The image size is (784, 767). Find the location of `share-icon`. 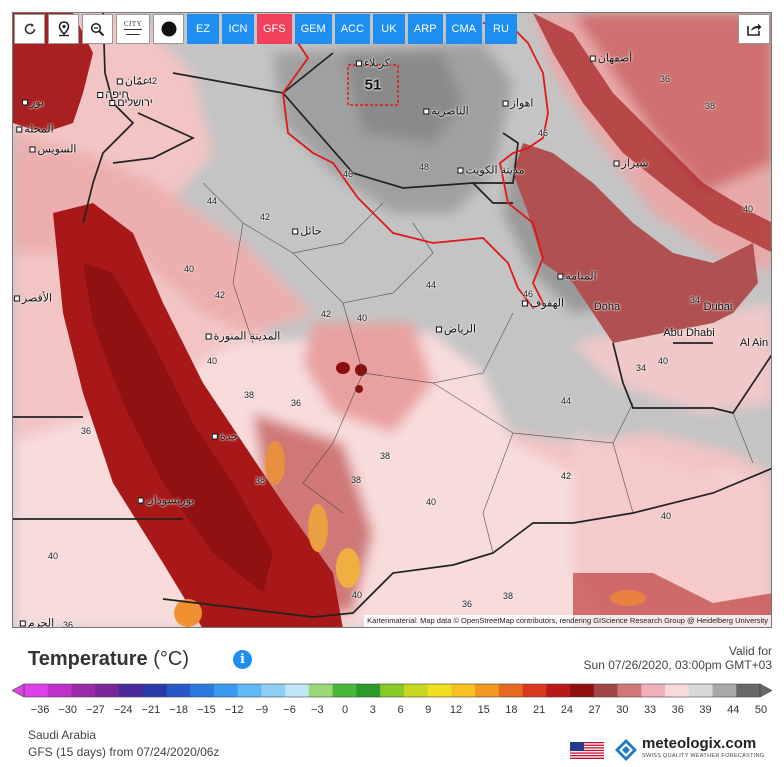

share-icon is located at coordinates (754, 29).